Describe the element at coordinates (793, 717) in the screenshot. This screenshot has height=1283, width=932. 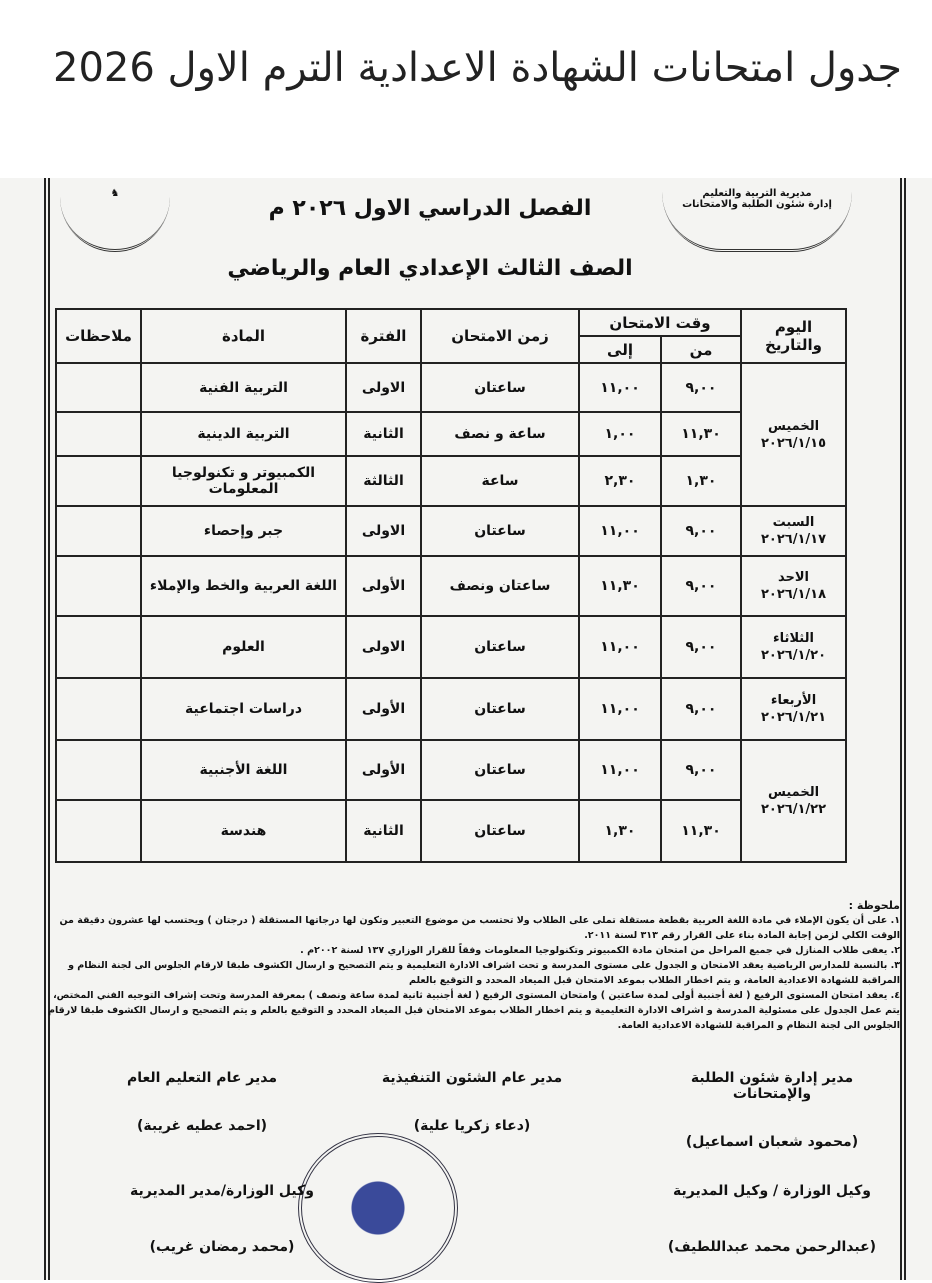
I see `exam-date: ٢٠٢٦/١/٢١` at that location.